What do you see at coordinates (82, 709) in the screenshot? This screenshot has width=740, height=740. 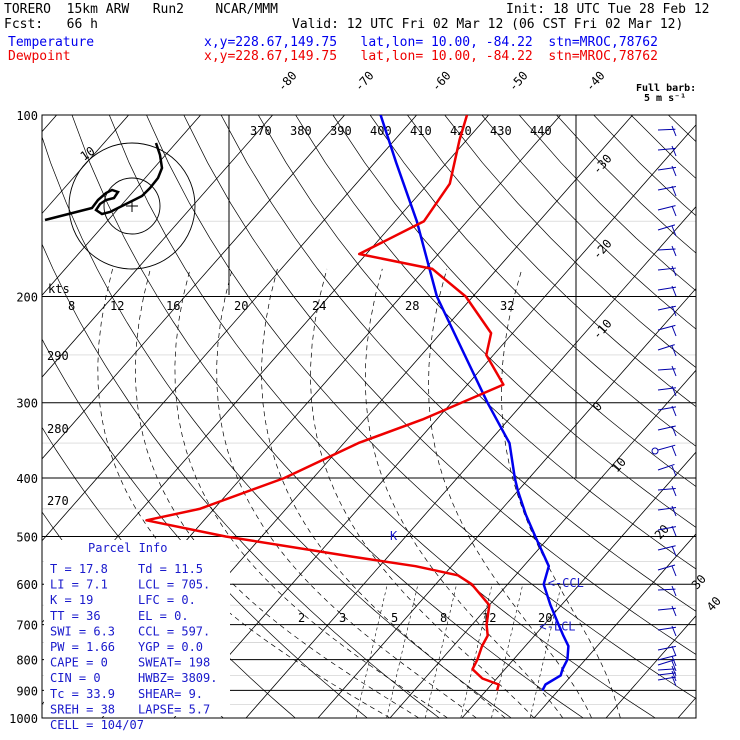 I see `parcel-value: SREH = 38` at bounding box center [82, 709].